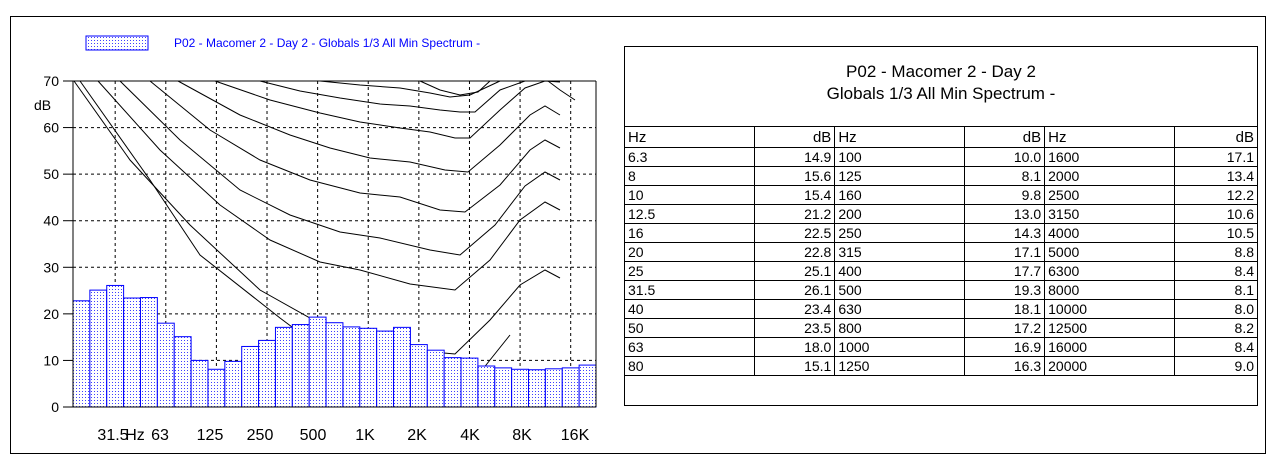 The image size is (1277, 462). I want to click on x-tick-label: 1K, so click(365, 435).